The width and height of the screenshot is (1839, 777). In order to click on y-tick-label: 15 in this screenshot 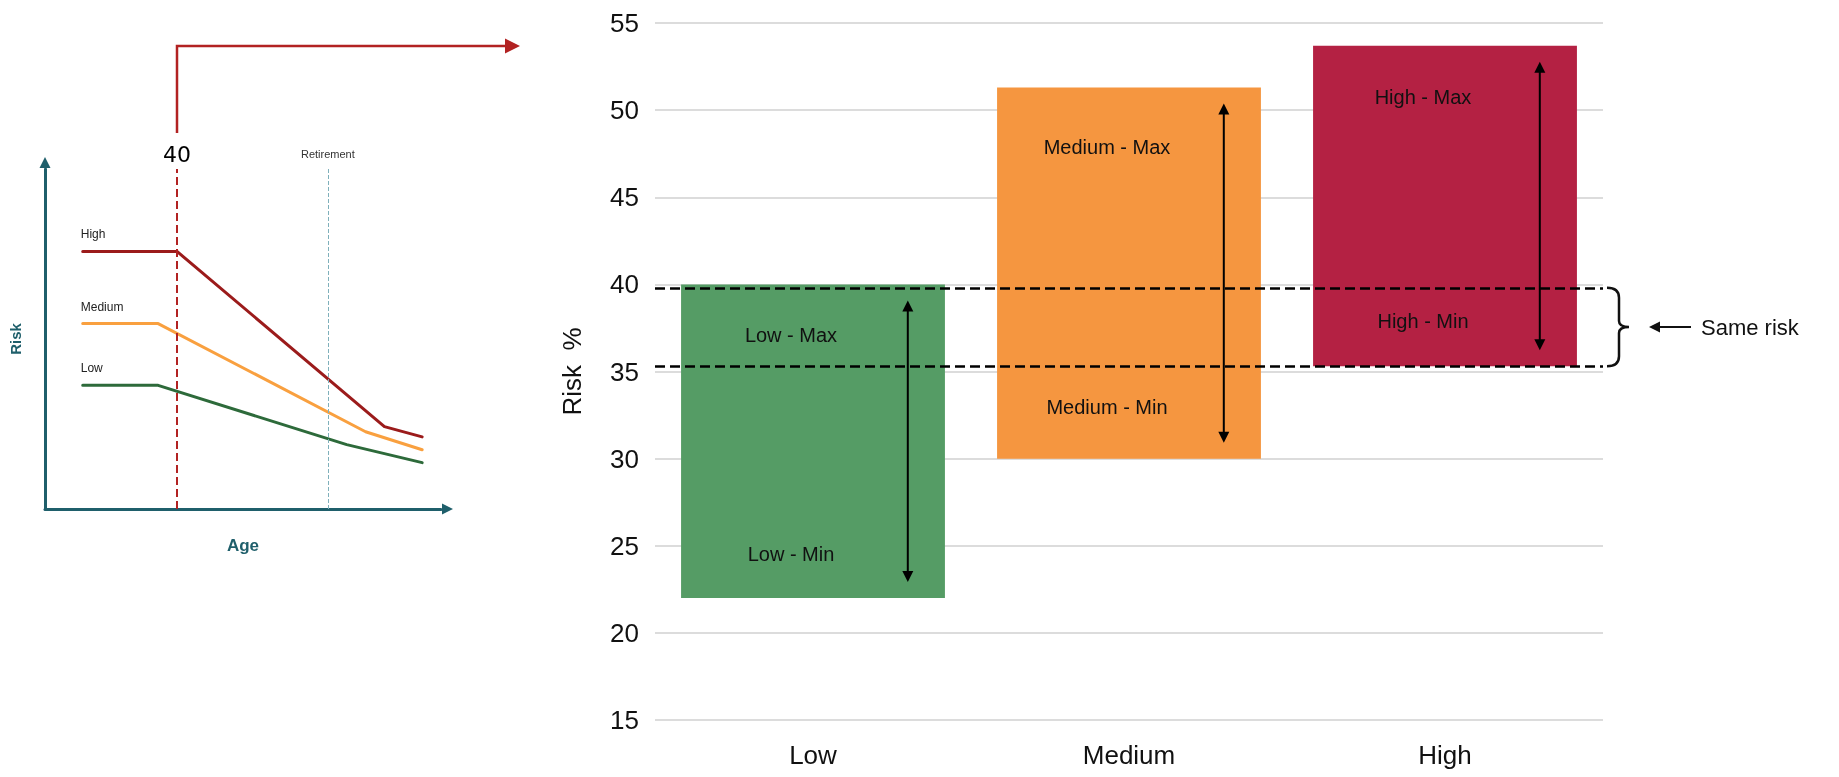, I will do `click(624, 720)`.